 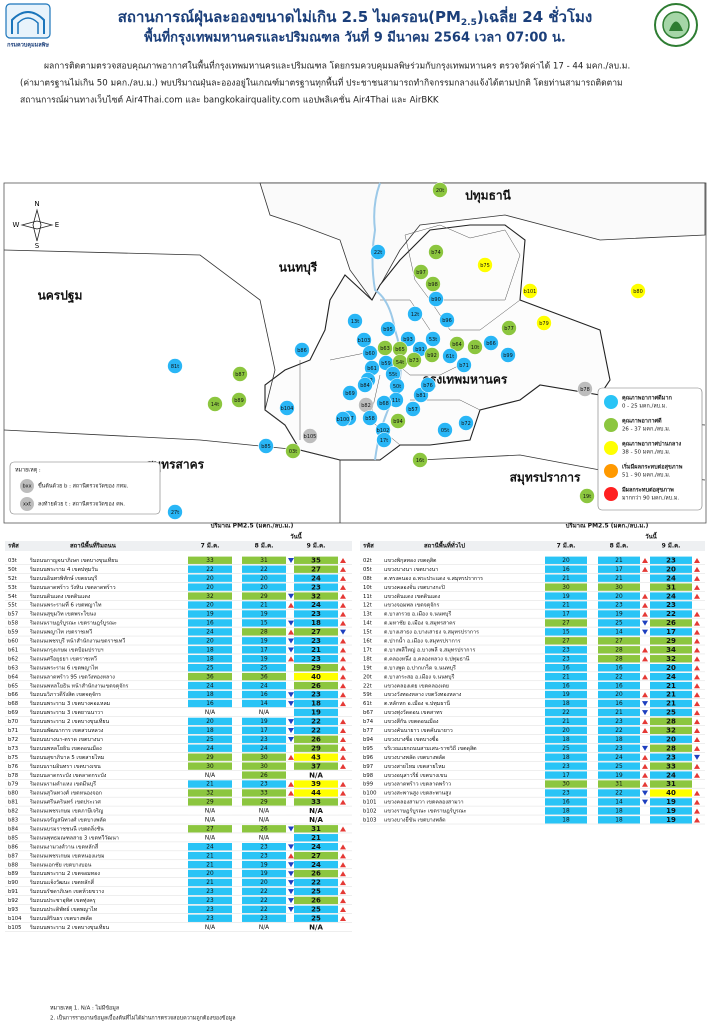 What do you see at coordinates (644, 407) in the screenshot?
I see `legend-range: 0 - 25 มคก./ลบ.ม.` at bounding box center [644, 407].